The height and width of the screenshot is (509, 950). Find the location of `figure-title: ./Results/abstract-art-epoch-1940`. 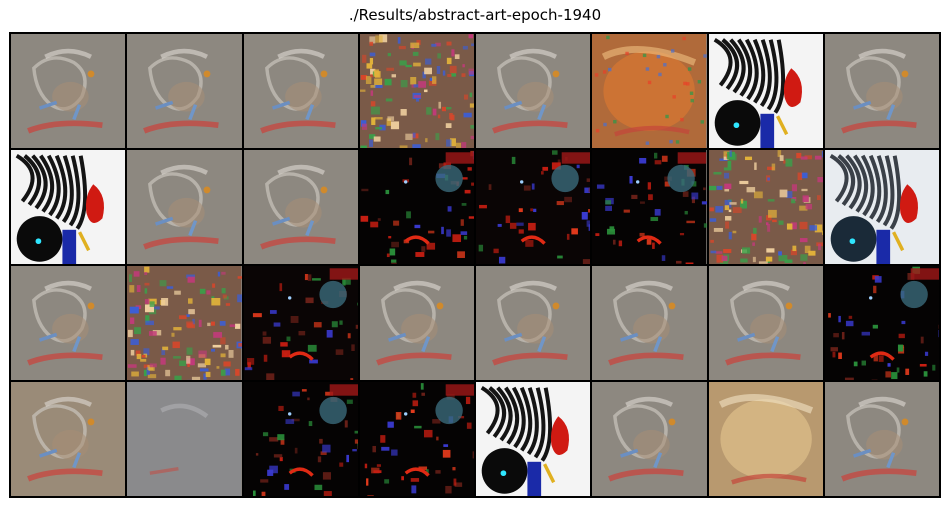

figure-title: ./Results/abstract-art-epoch-1940 is located at coordinates (475, 15).